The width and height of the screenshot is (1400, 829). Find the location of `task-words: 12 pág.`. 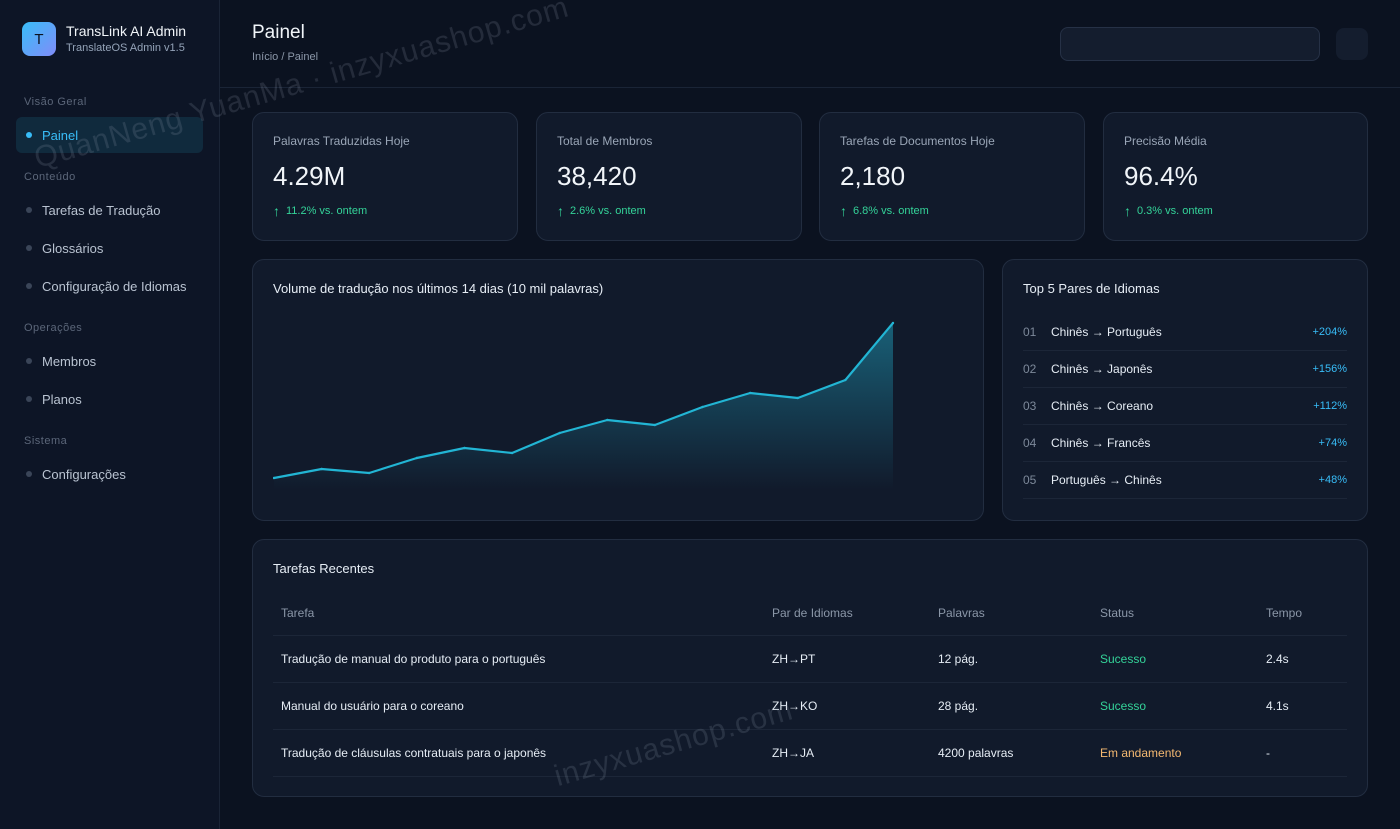

task-words: 12 pág. is located at coordinates (958, 659).